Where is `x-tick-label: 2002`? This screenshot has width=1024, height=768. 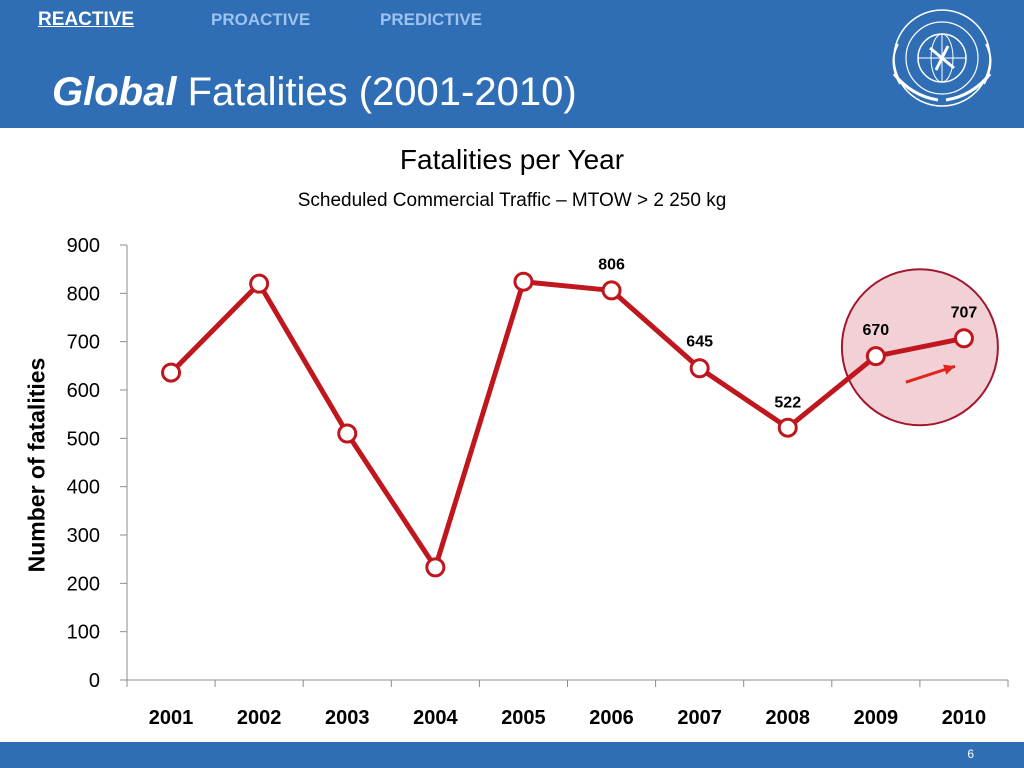
x-tick-label: 2002 is located at coordinates (259, 718).